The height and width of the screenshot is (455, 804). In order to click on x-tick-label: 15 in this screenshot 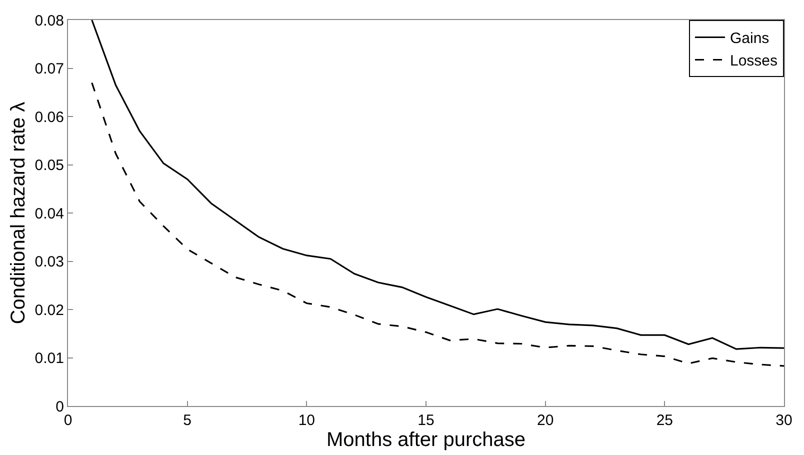, I will do `click(426, 420)`.